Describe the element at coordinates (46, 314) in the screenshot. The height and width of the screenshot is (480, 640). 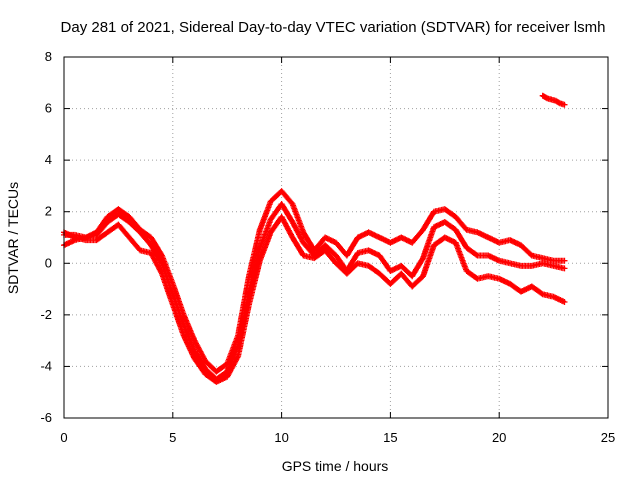
I see `y-tick-label-2: -2` at that location.